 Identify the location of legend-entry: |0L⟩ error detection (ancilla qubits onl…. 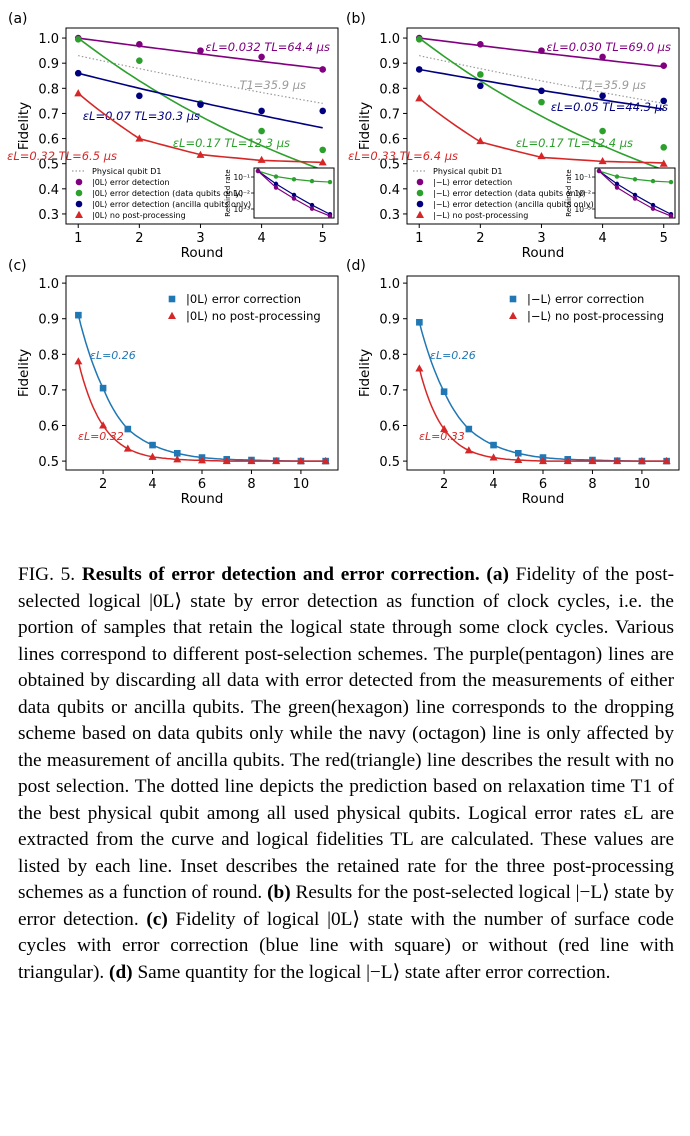
(171, 204).